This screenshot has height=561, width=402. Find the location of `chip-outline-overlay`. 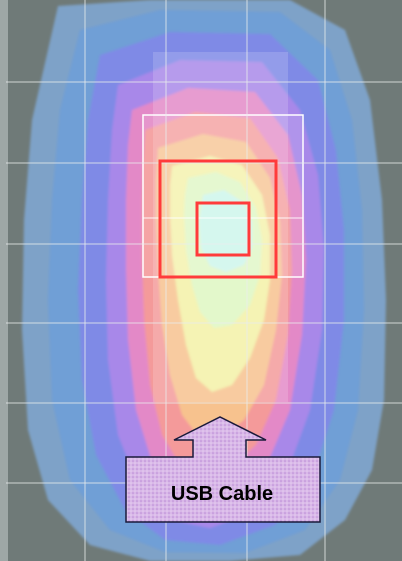

chip-outline-overlay is located at coordinates (223, 196).